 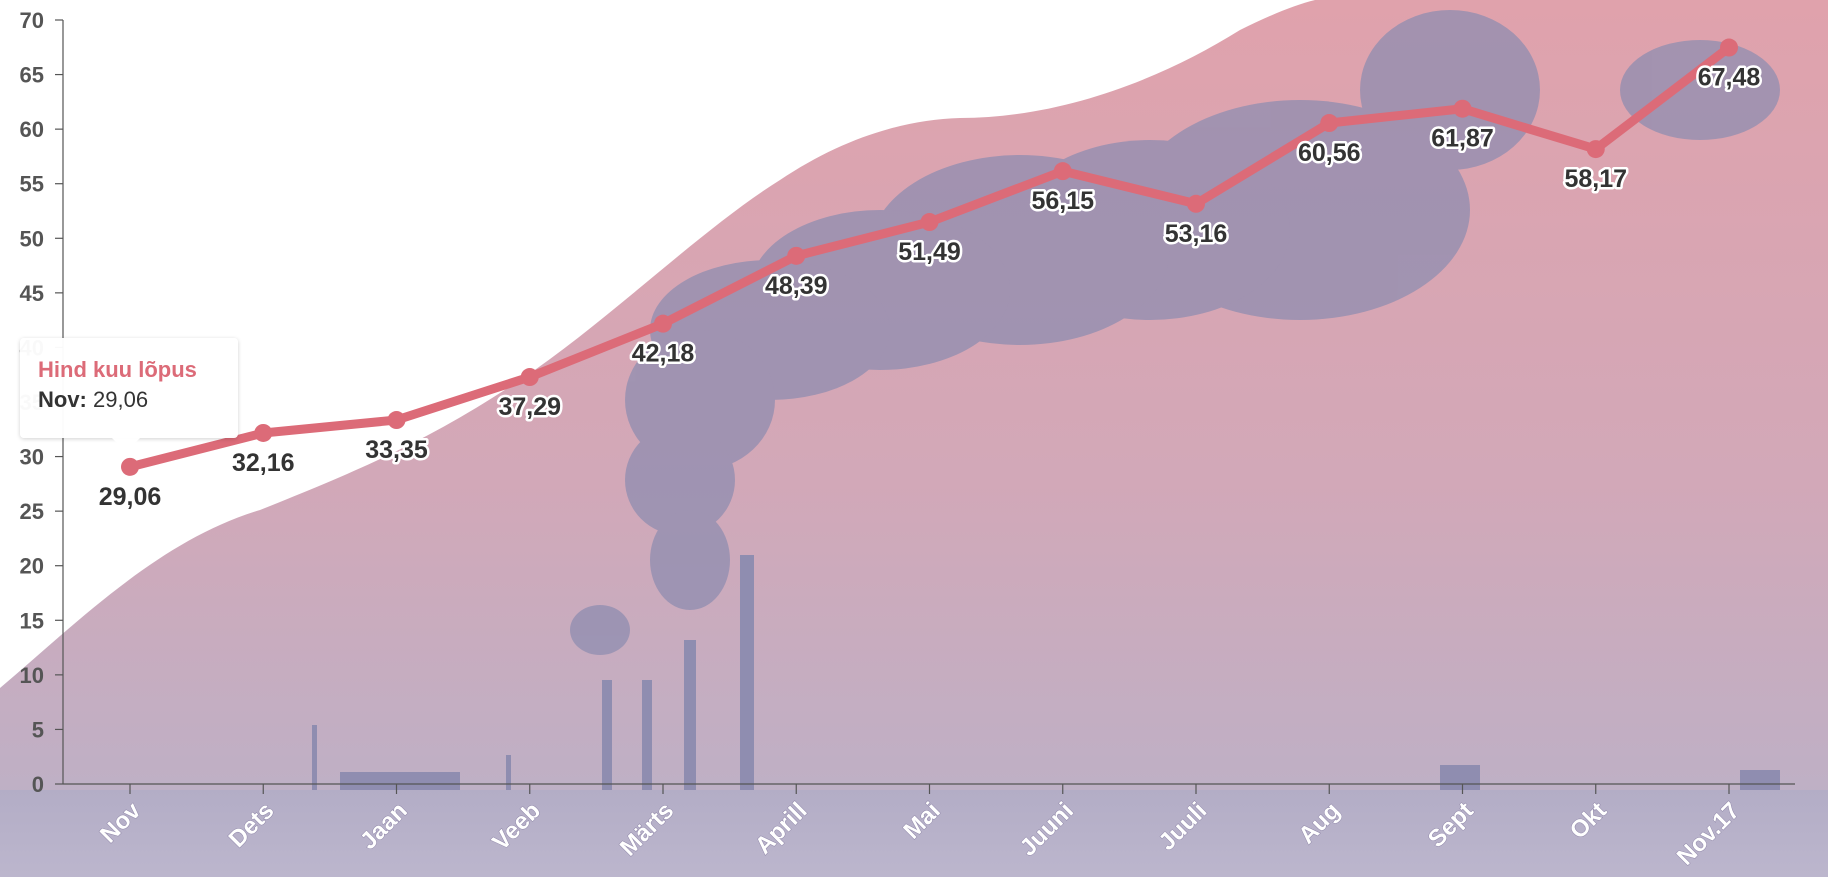 I want to click on tooltip-title: Hind kuu lõpus, so click(x=117, y=369).